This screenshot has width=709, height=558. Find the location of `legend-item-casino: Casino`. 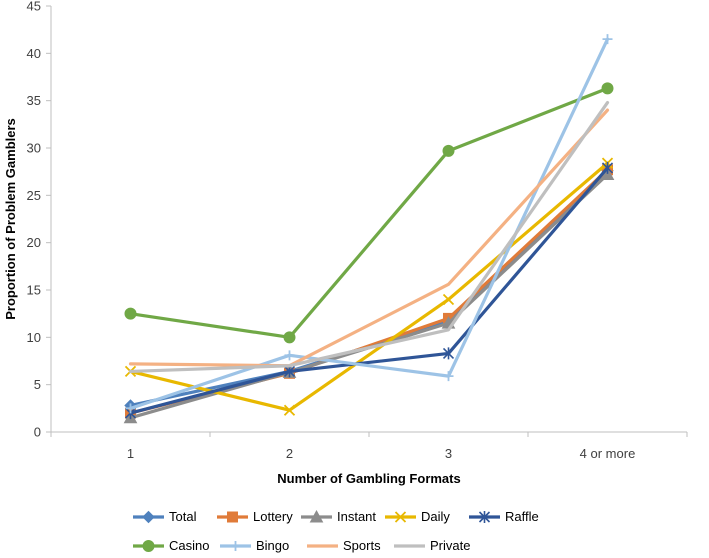

legend-item-casino: Casino is located at coordinates (171, 545).